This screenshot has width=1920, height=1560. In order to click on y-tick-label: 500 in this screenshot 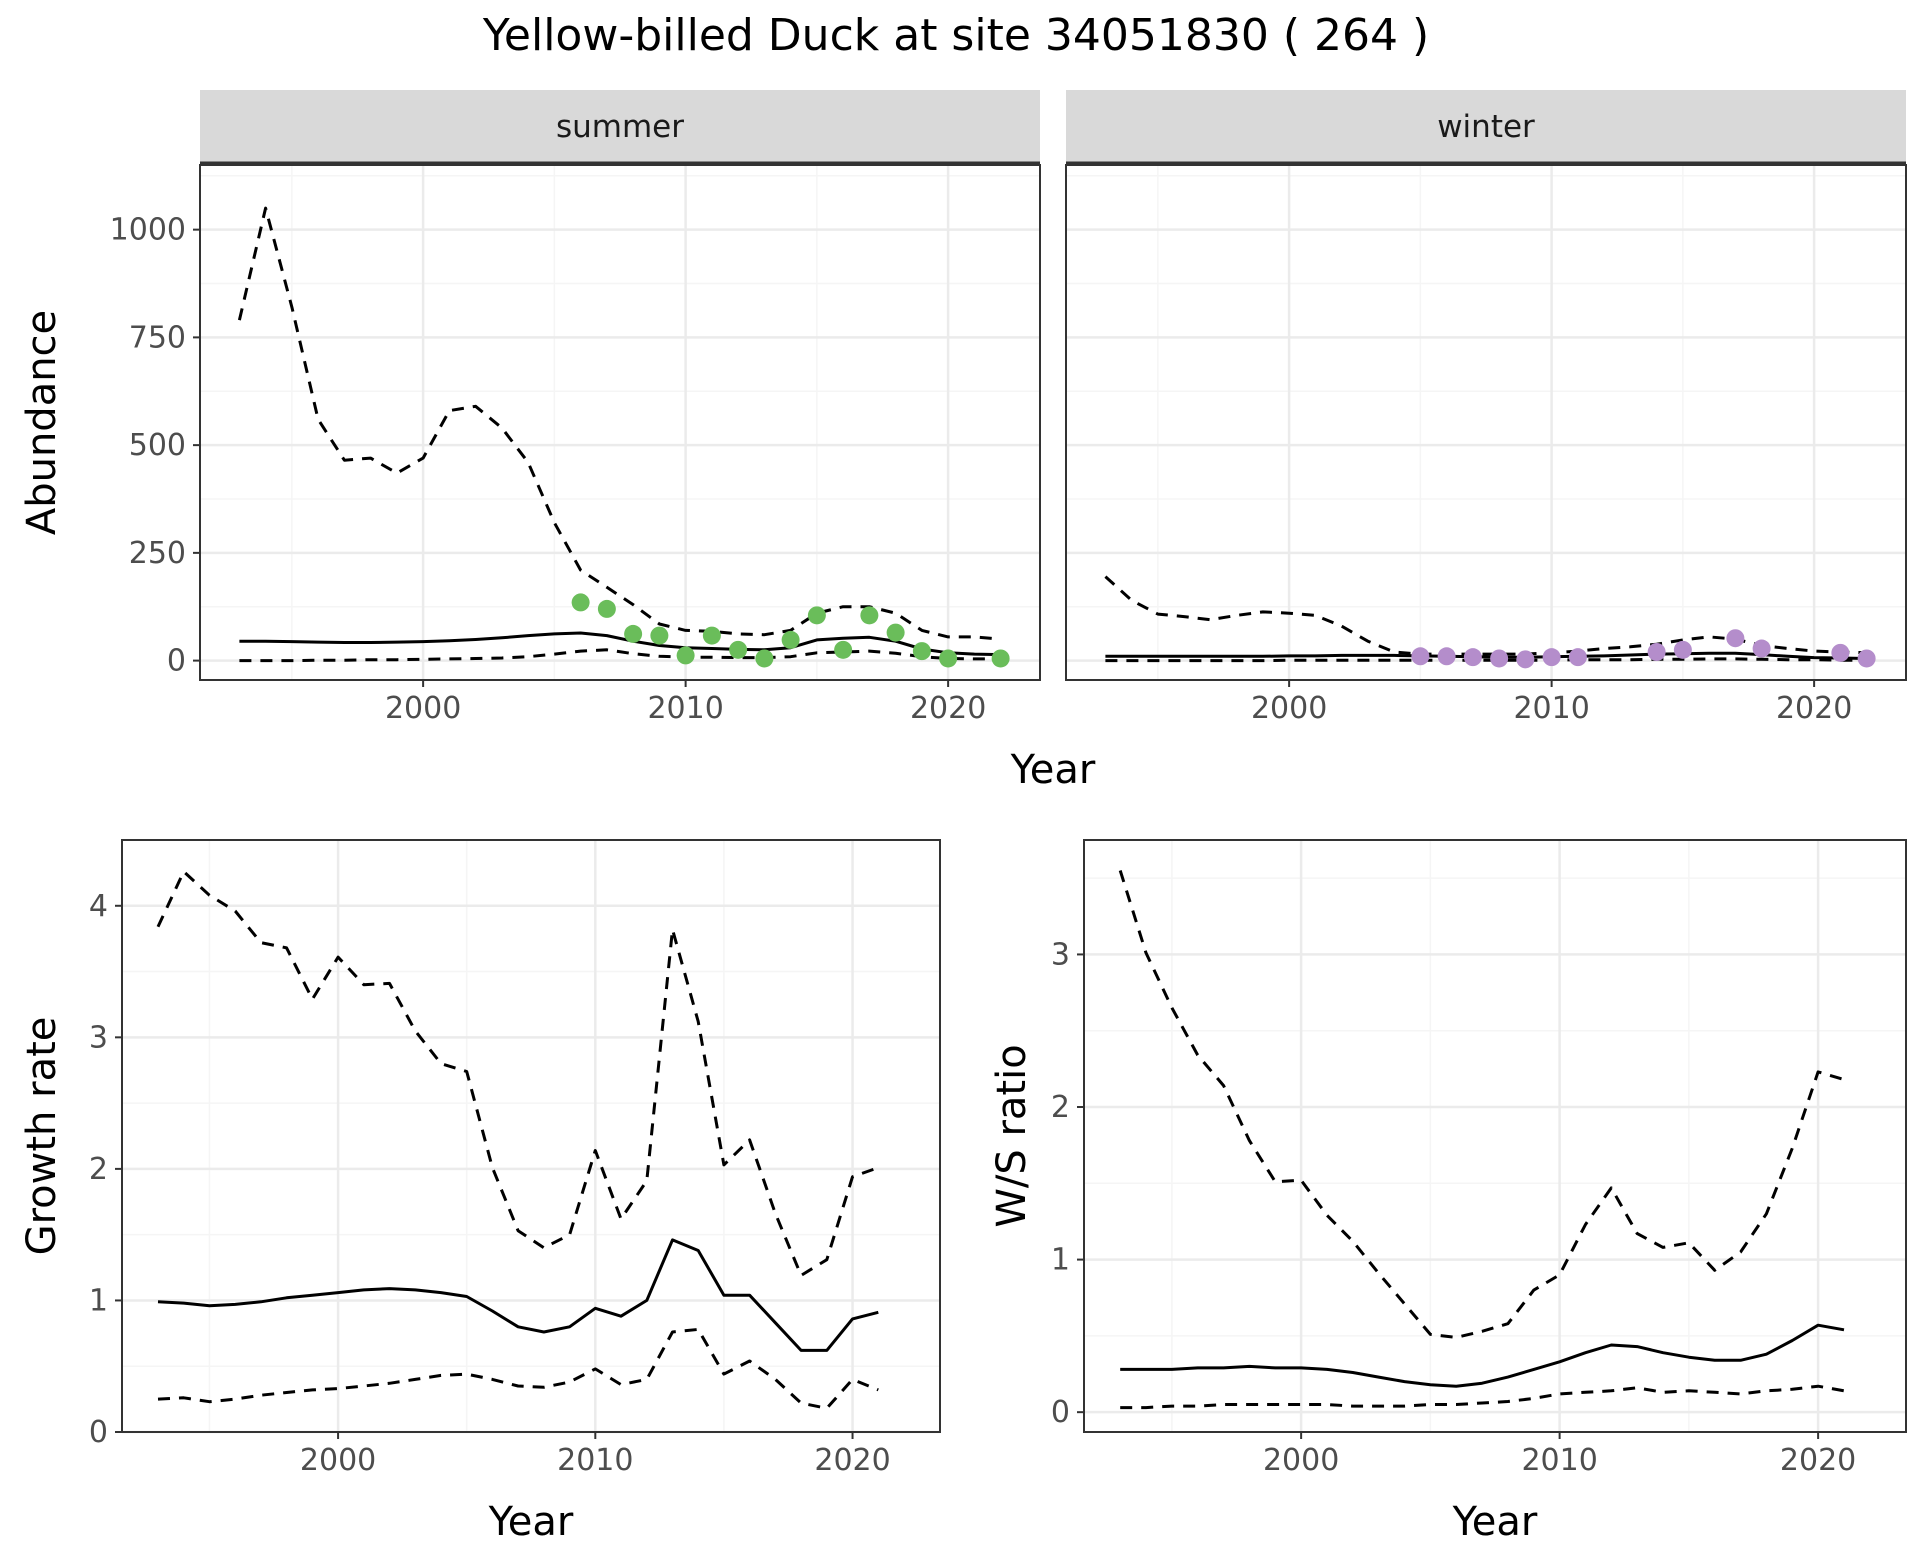, I will do `click(157, 445)`.